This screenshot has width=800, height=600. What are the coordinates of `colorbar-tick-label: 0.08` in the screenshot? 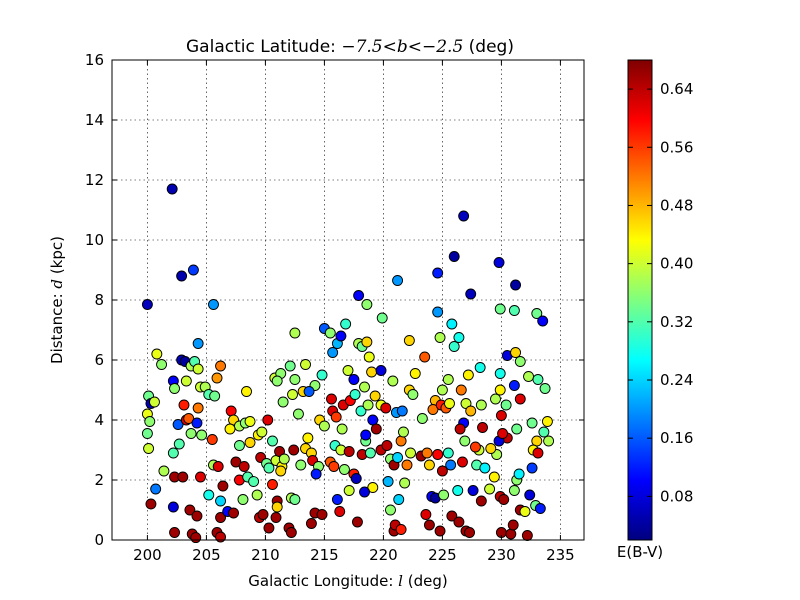 It's located at (676, 496).